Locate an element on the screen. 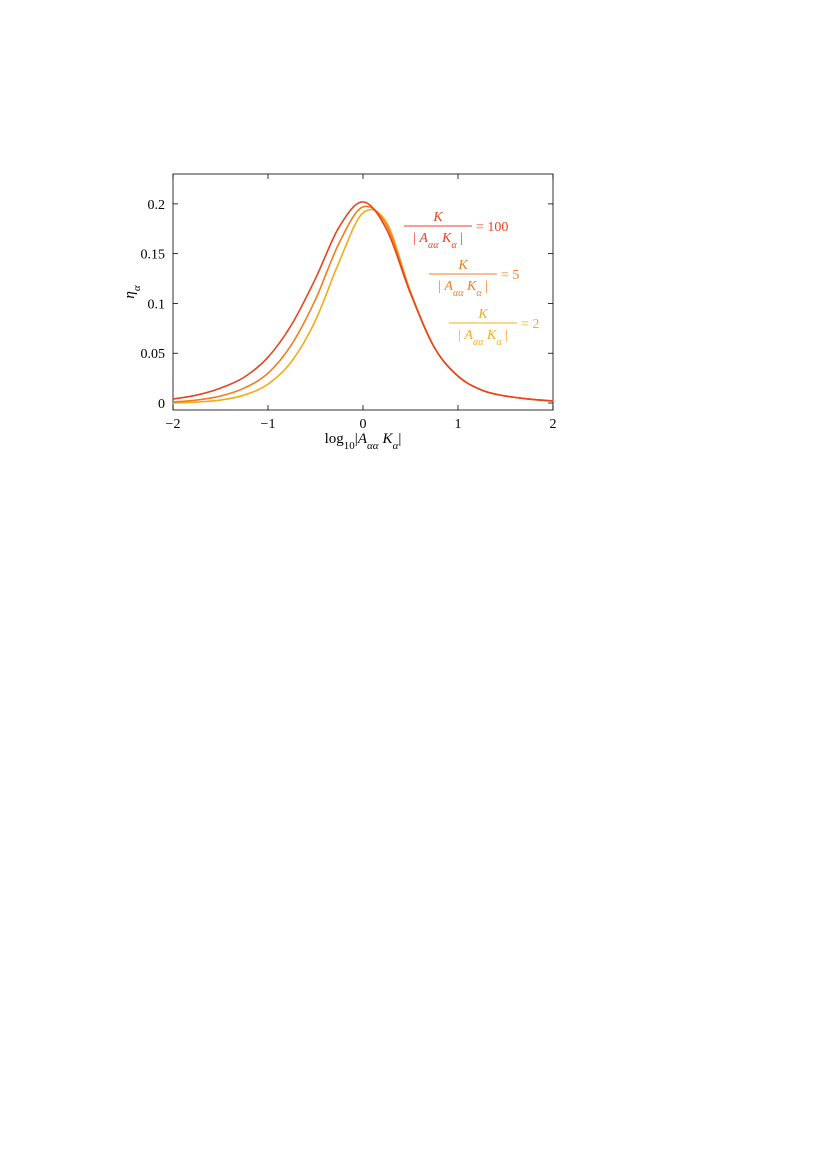 This screenshot has height=1170, width=827. axis-ticks: −2 −1 0 1 2 0 0.05 0.1 0.15 0.2 is located at coordinates (349, 303).